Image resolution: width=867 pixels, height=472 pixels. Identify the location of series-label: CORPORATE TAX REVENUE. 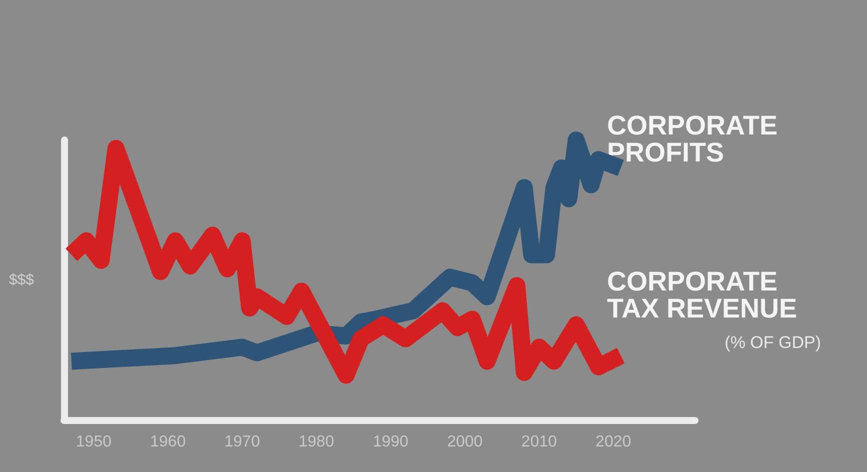
(702, 295).